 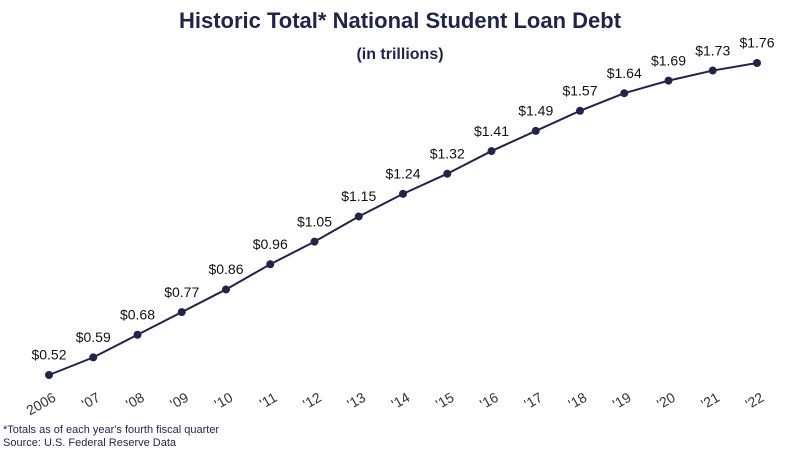 What do you see at coordinates (756, 43) in the screenshot?
I see `data-label: $1.76` at bounding box center [756, 43].